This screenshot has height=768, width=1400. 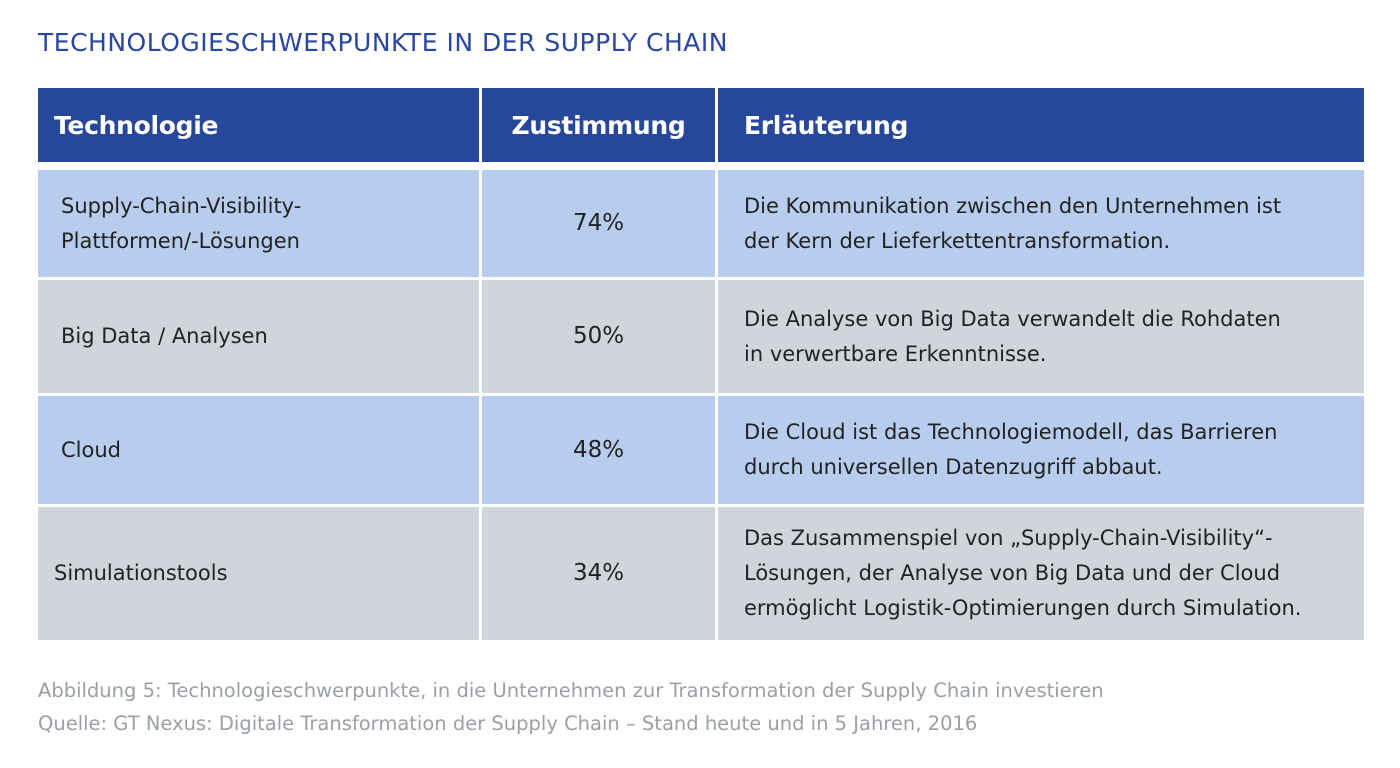 What do you see at coordinates (258, 336) in the screenshot?
I see `technology-name: Big Data / Analysen` at bounding box center [258, 336].